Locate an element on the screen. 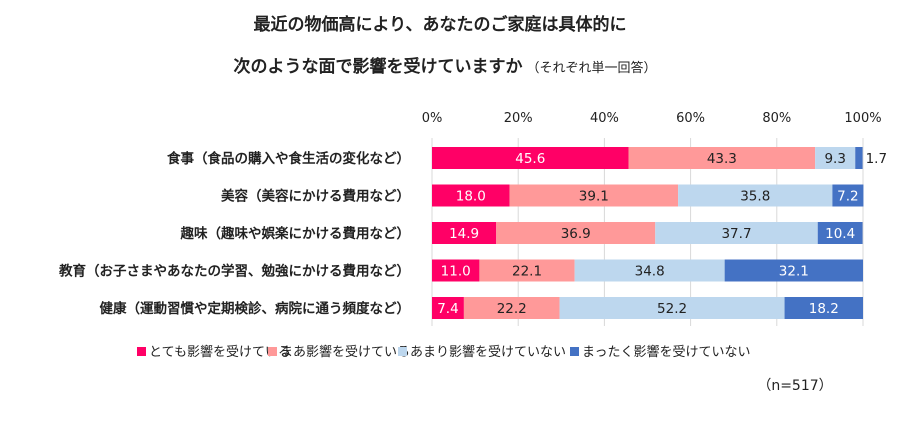 The width and height of the screenshot is (900, 427). legend-label: まったく影響を受けていない is located at coordinates (666, 352).